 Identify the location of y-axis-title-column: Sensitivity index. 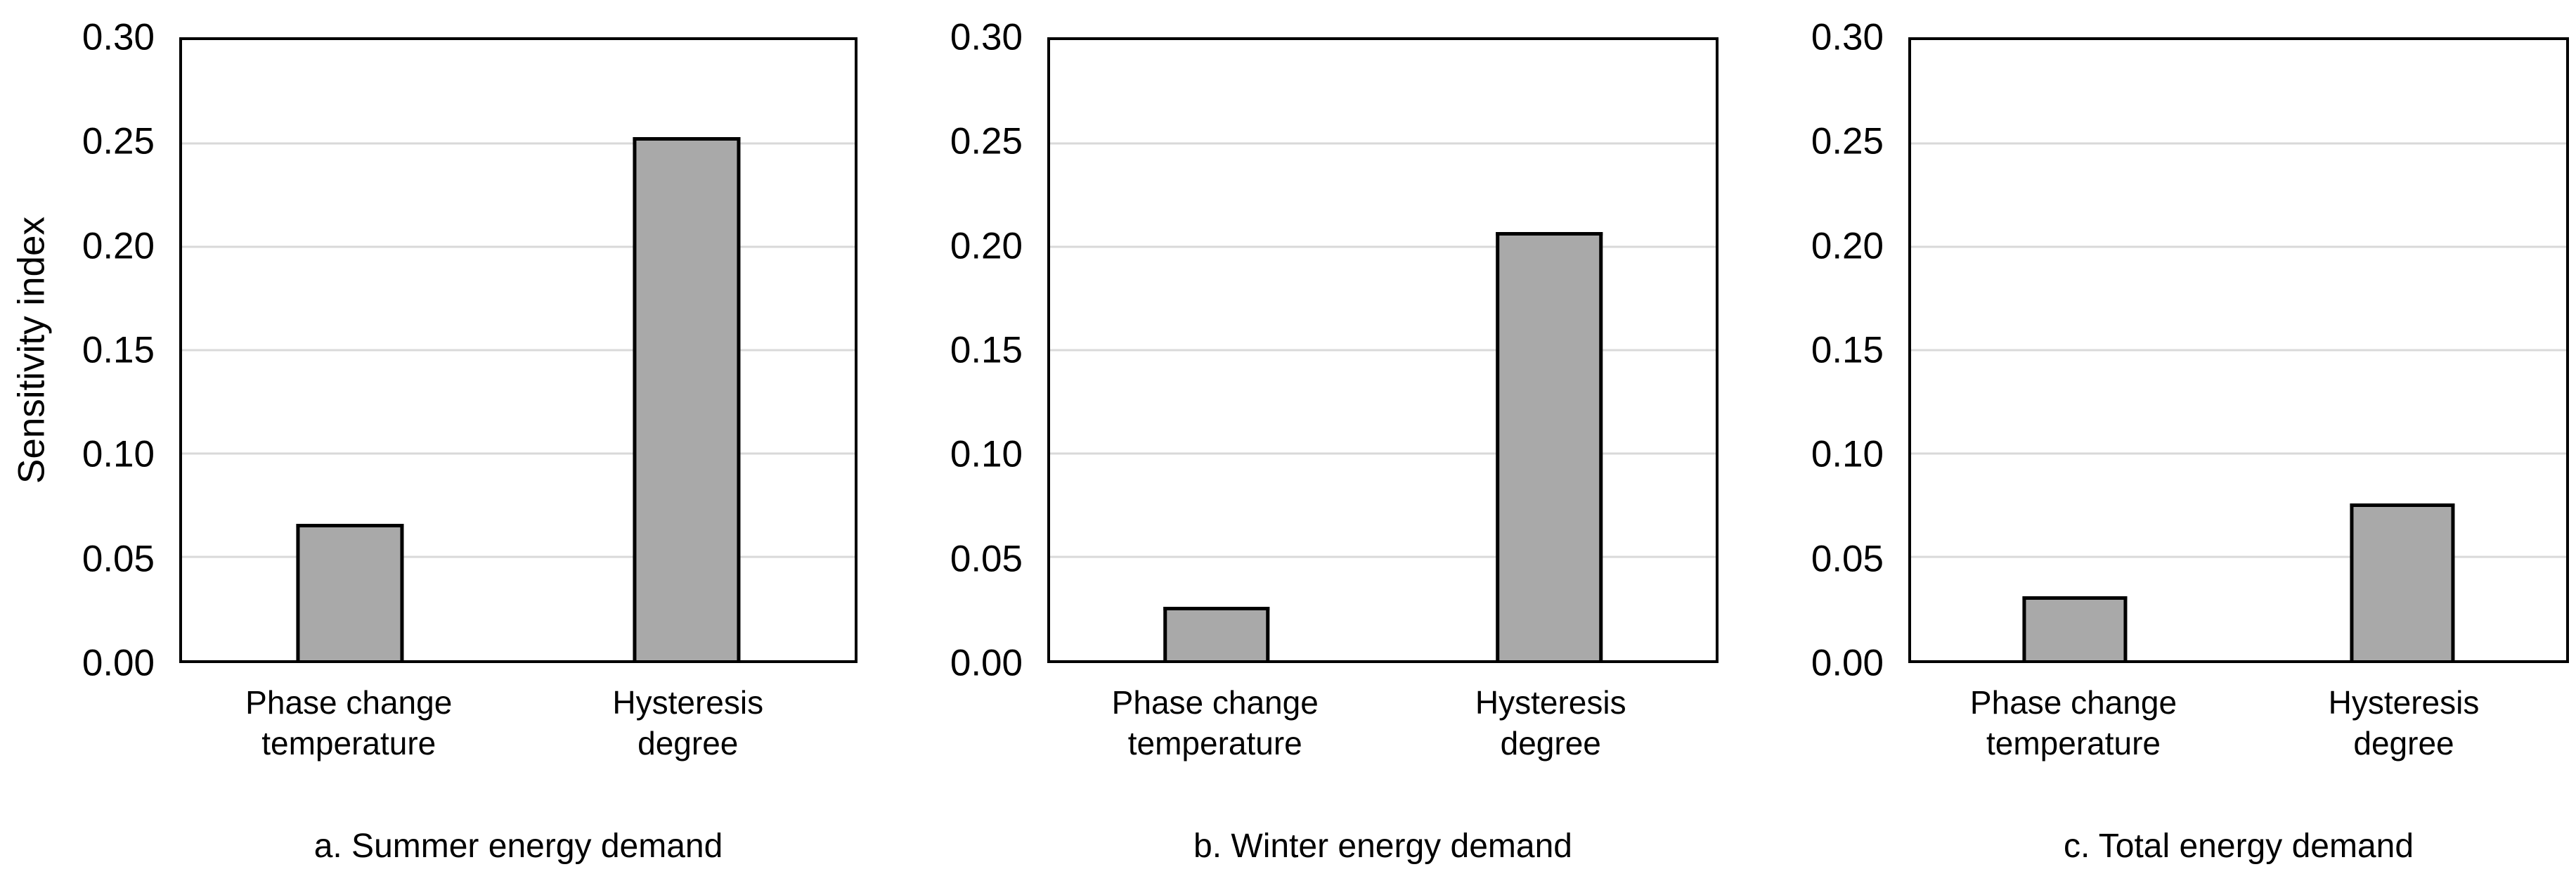
(32, 437).